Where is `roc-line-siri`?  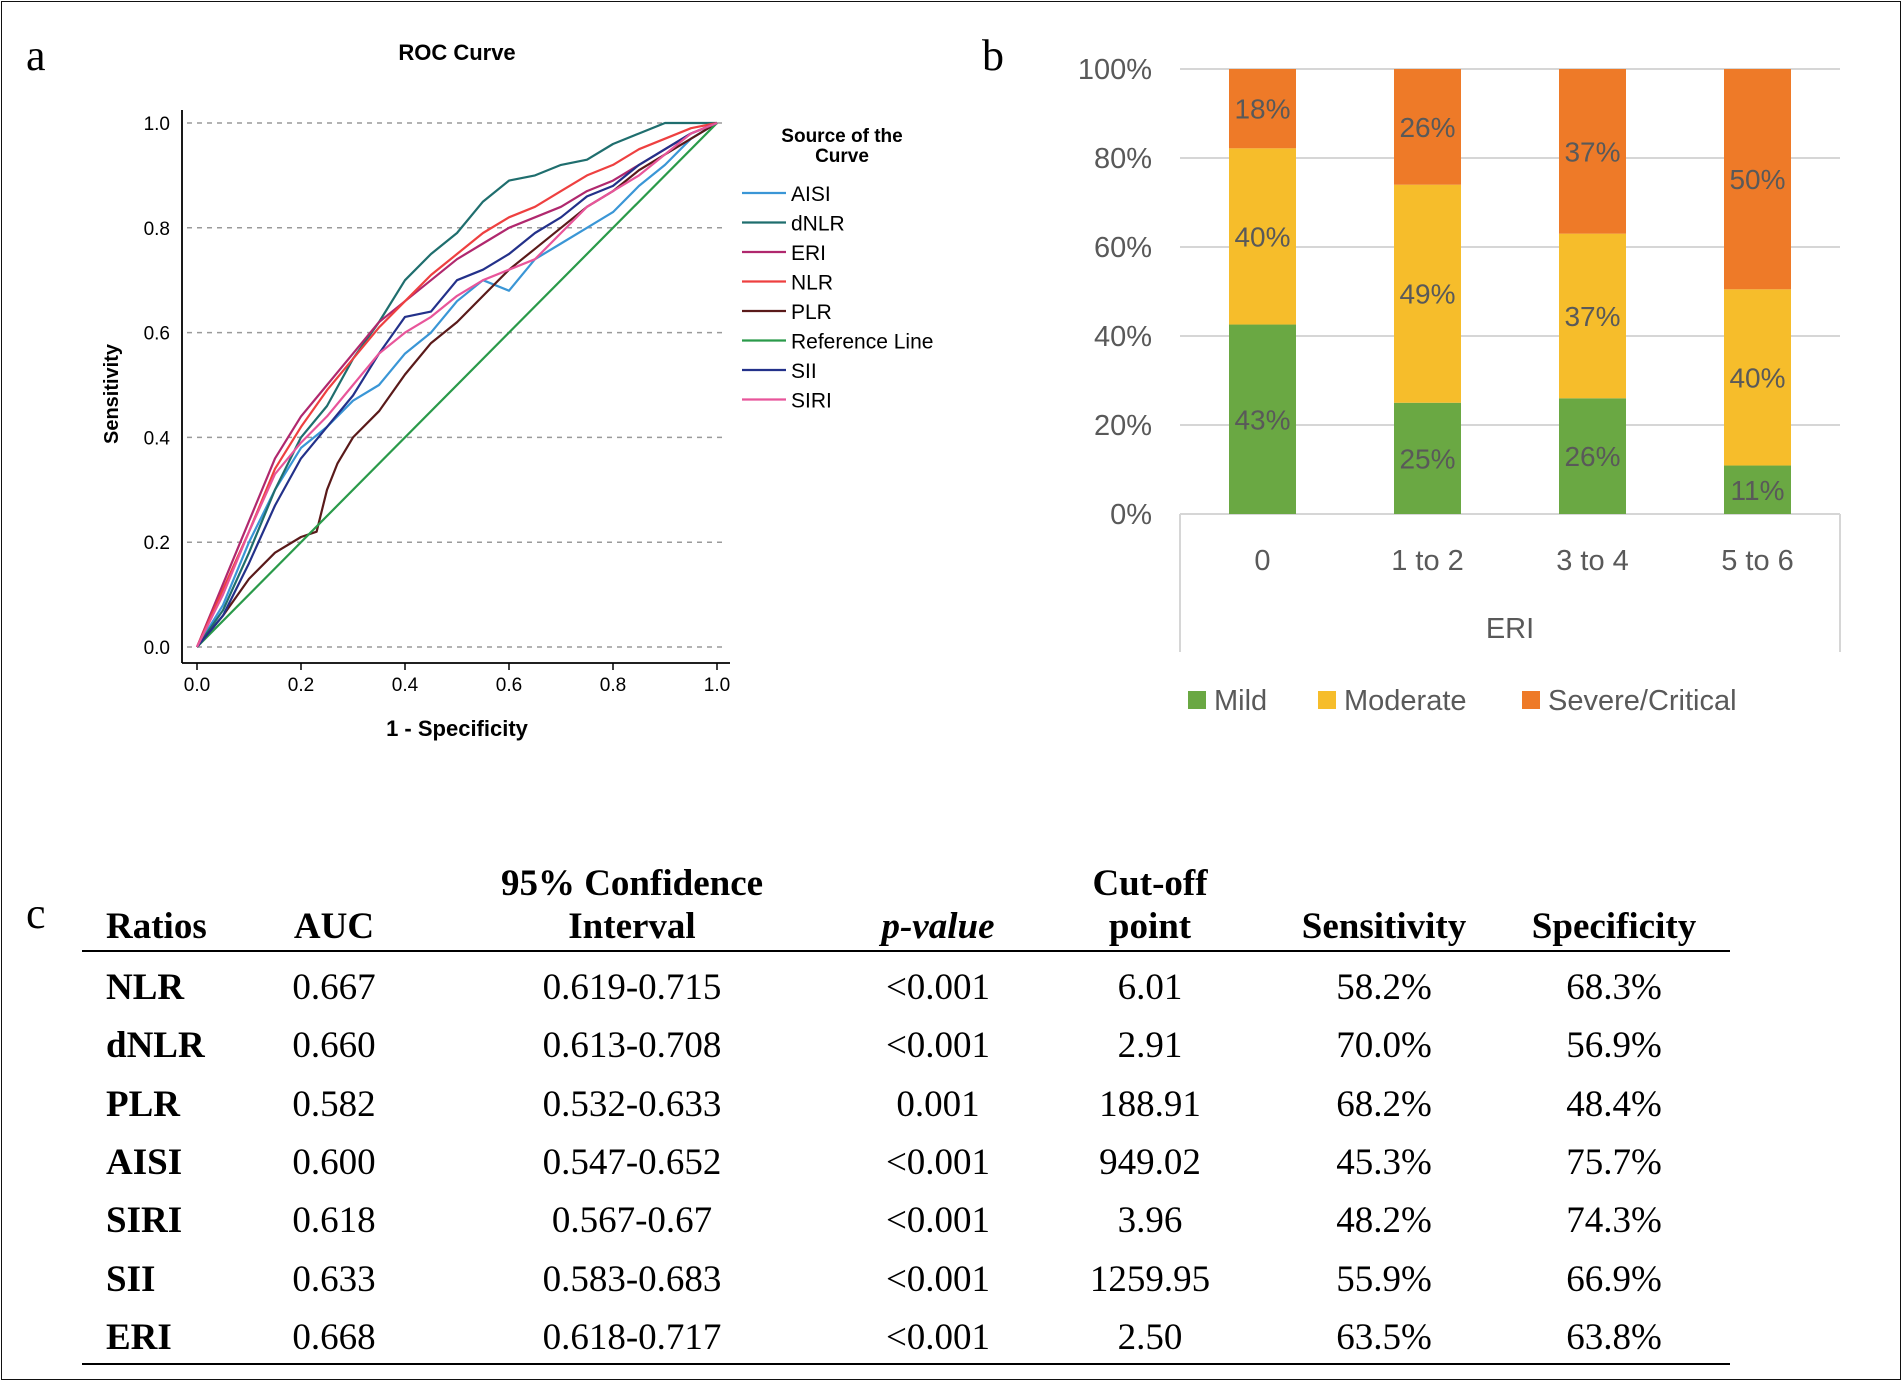
roc-line-siri is located at coordinates (457, 384).